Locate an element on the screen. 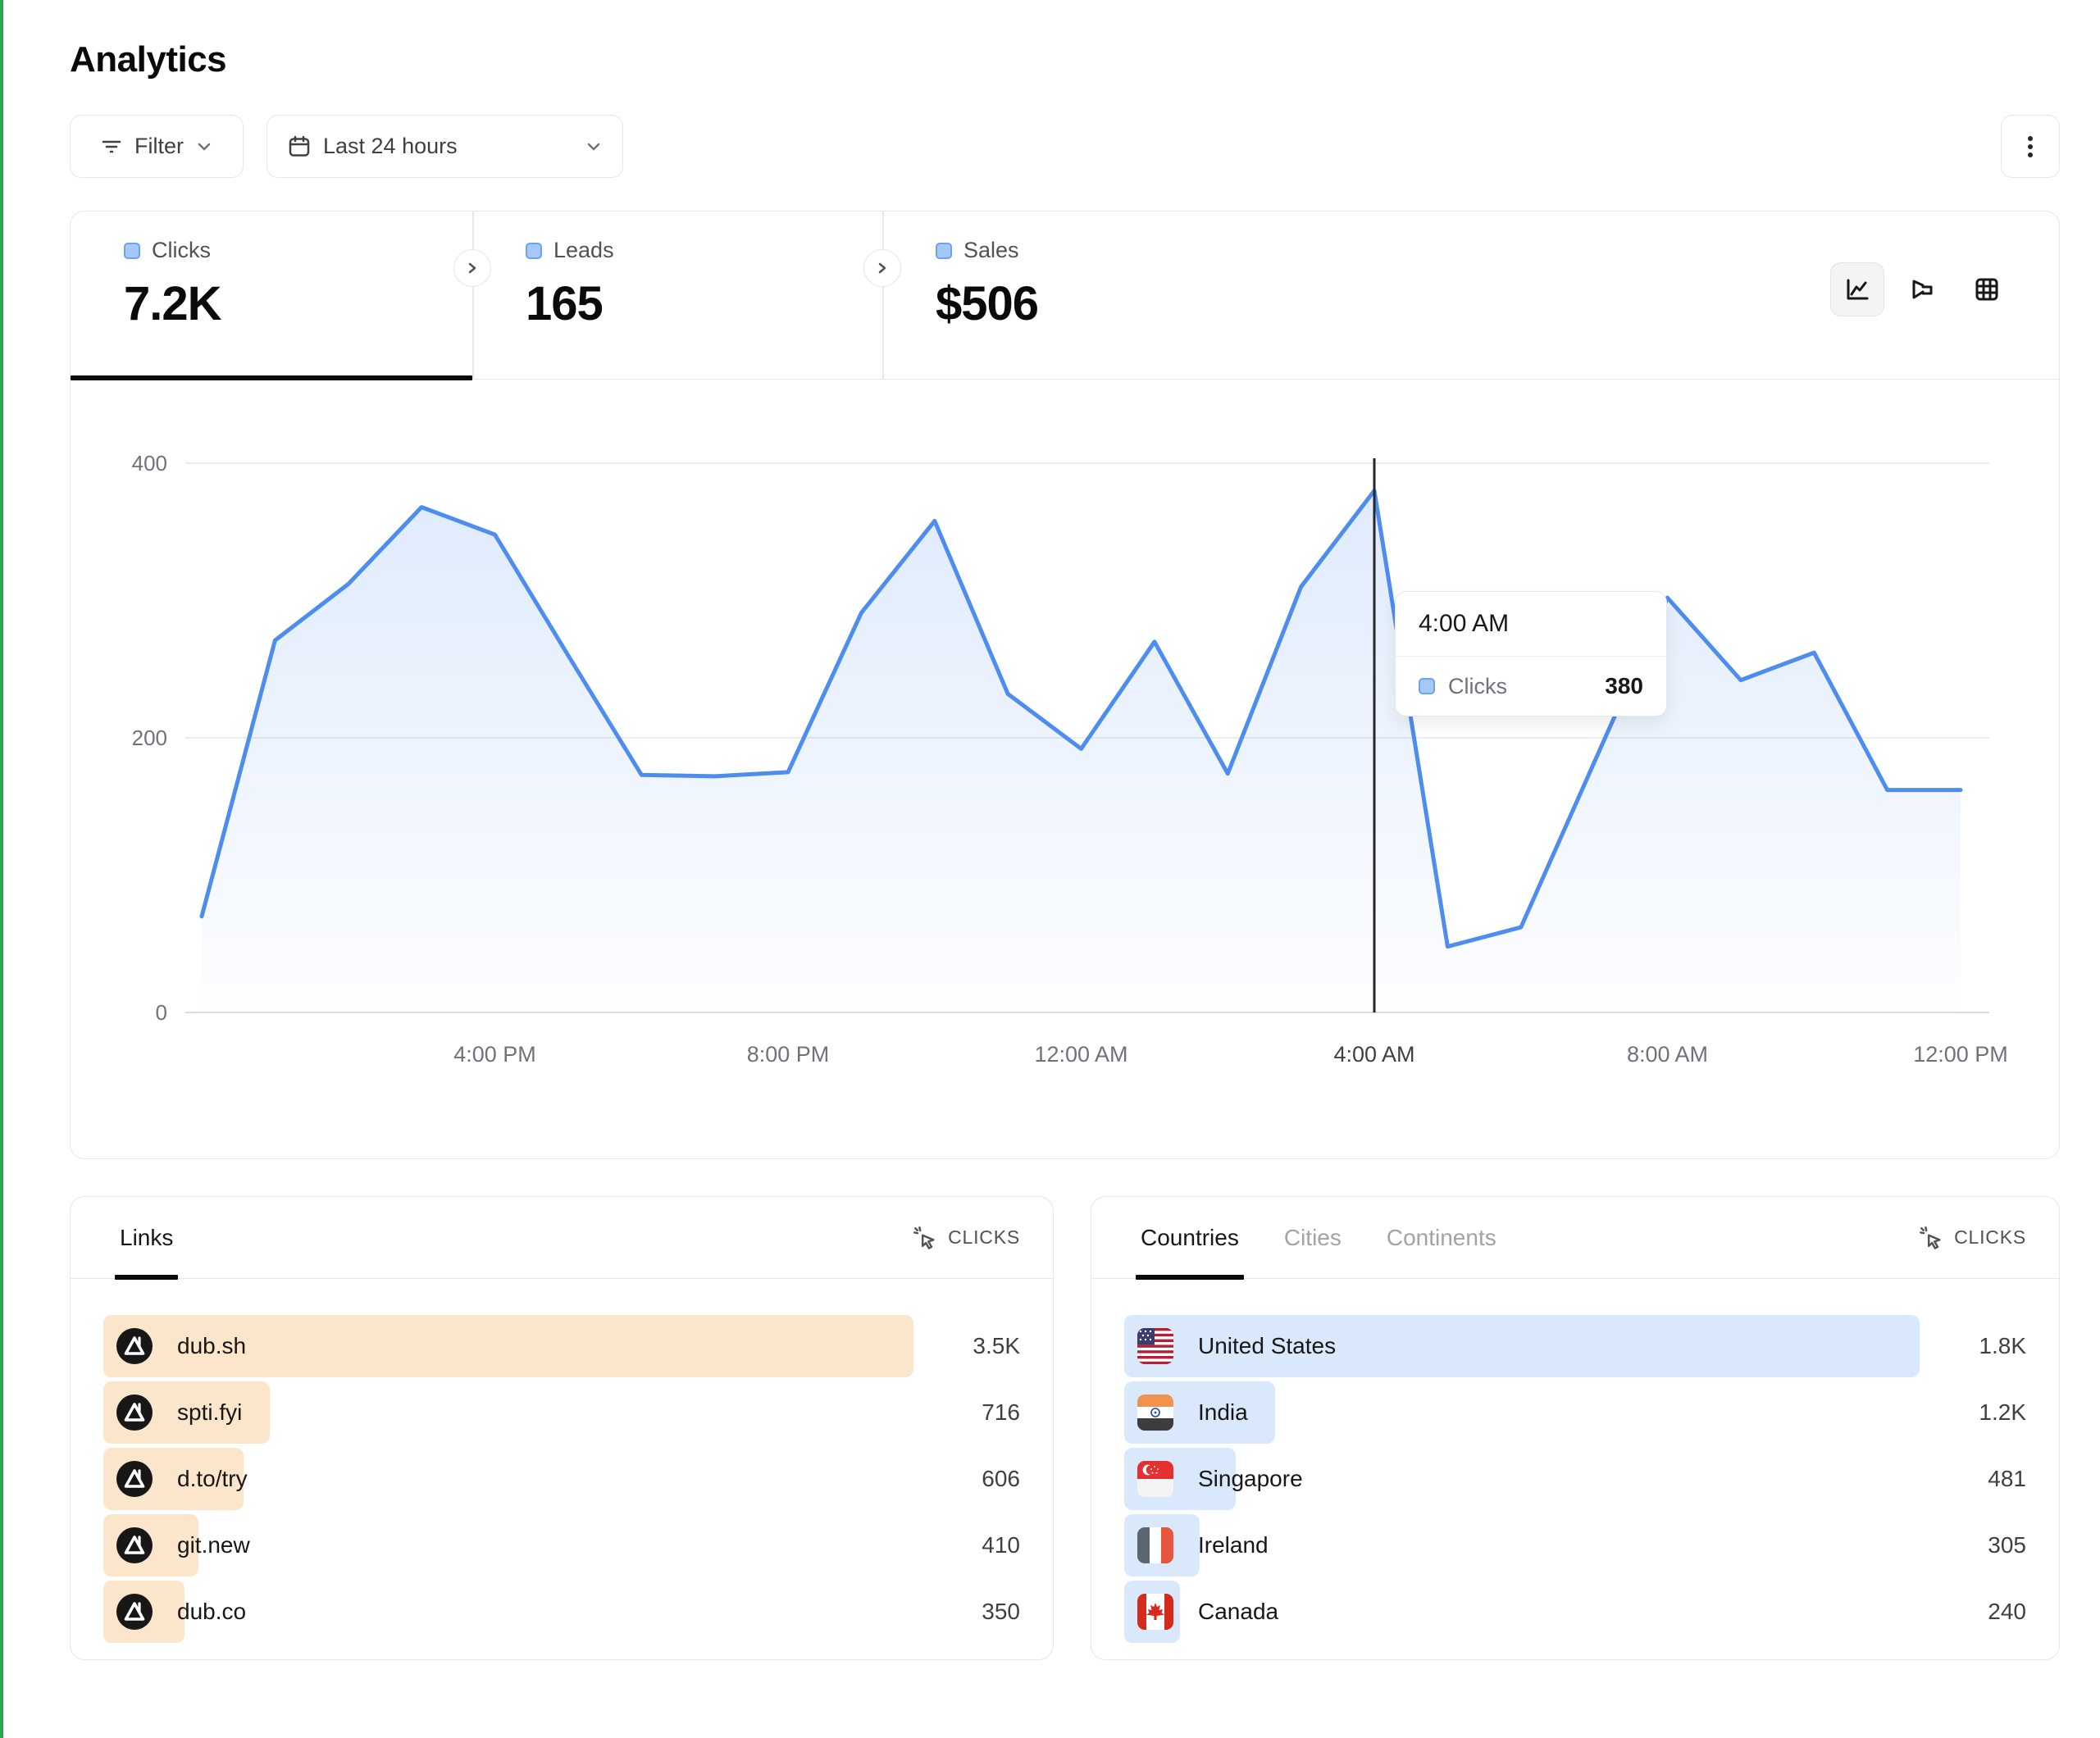  row-label: spti.fyi is located at coordinates (210, 1412).